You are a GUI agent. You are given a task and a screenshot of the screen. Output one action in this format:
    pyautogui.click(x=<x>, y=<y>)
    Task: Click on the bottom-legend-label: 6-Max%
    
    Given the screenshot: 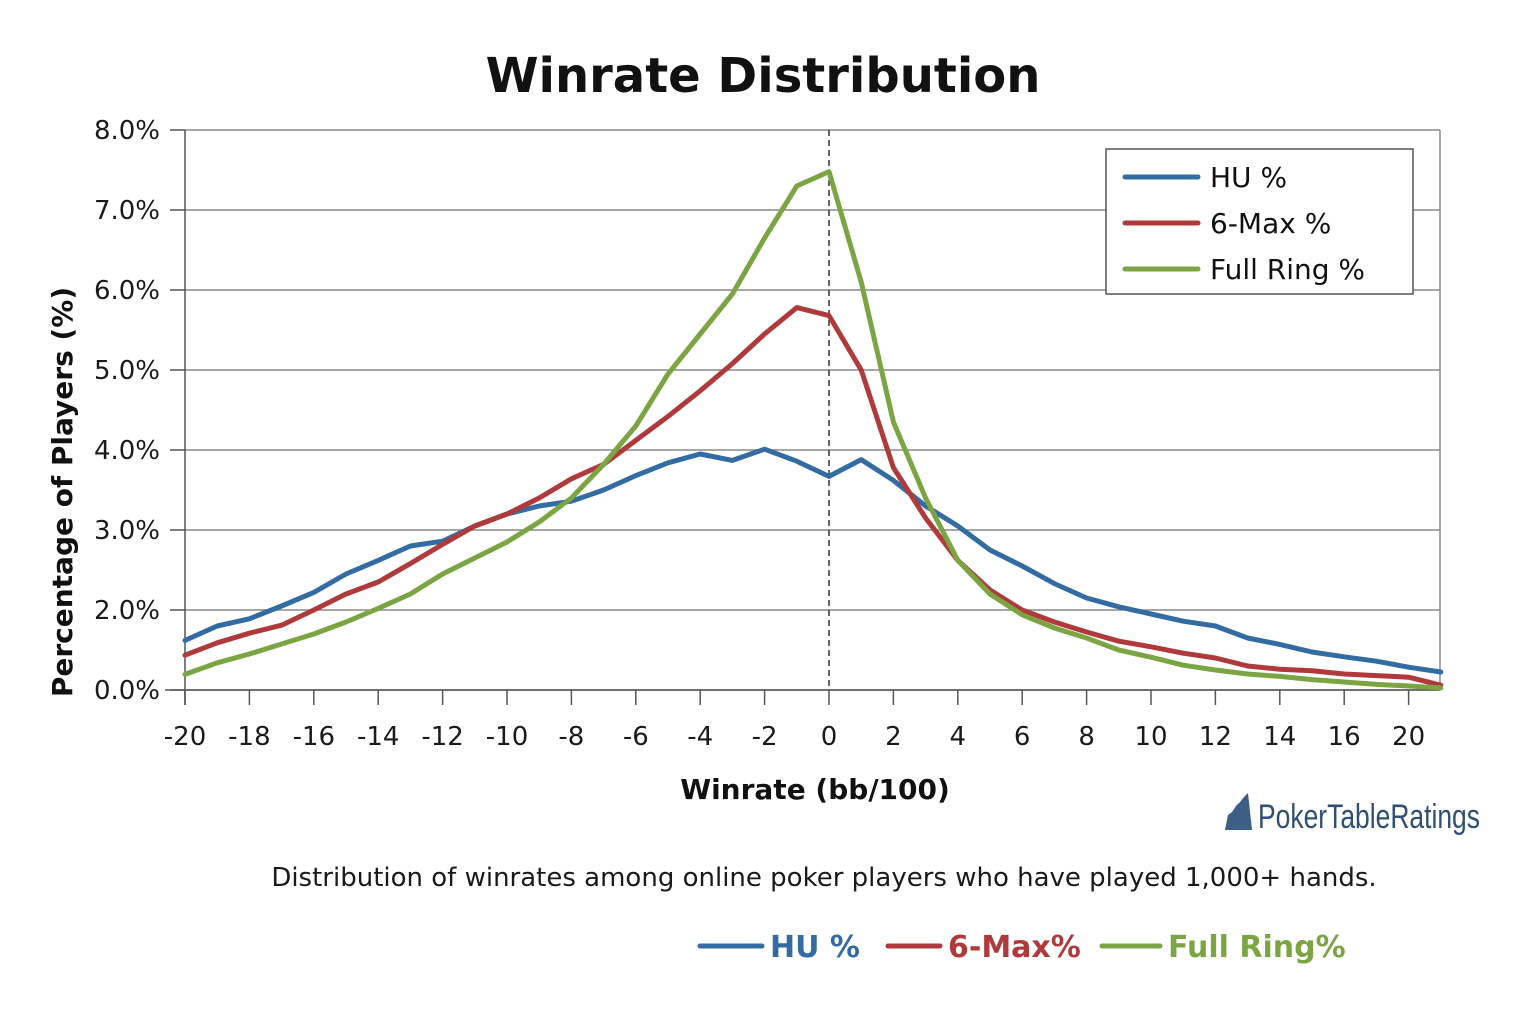 What is the action you would take?
    pyautogui.click(x=1014, y=947)
    